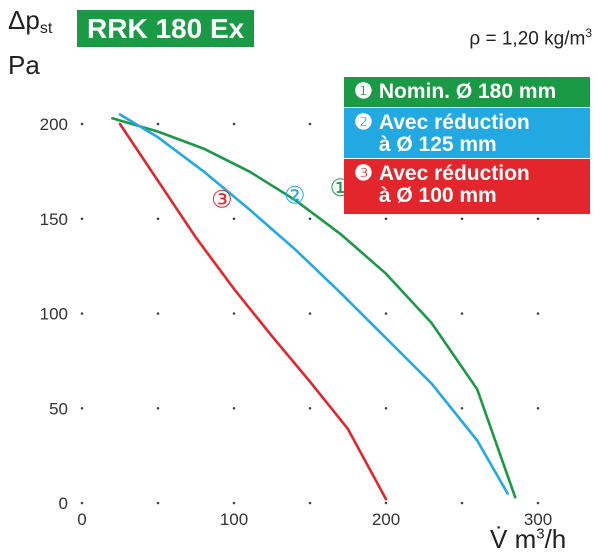 This screenshot has width=614, height=557. Describe the element at coordinates (437, 195) in the screenshot. I see `legend-label-3-line2: à Ø 100 mm` at that location.